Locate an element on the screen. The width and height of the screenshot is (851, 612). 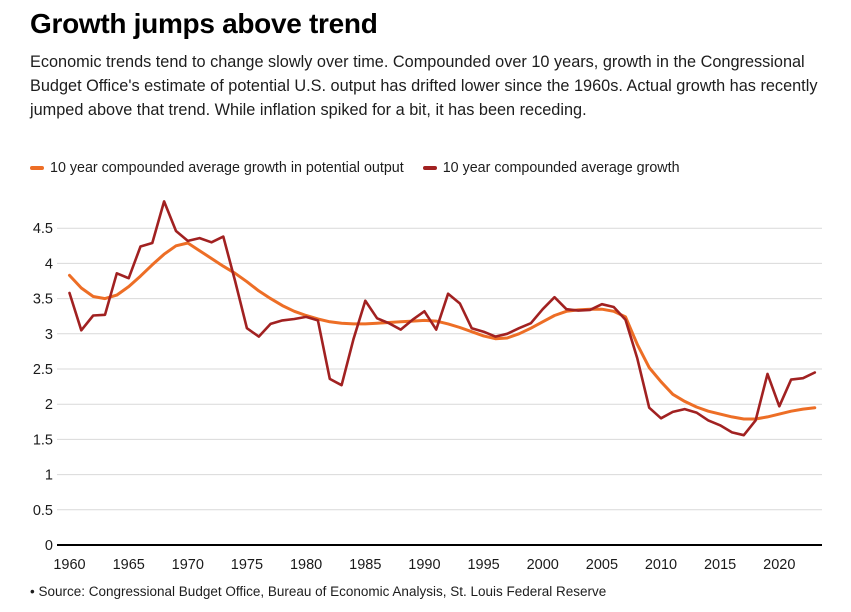
x-tick-label: 1990 is located at coordinates (424, 565).